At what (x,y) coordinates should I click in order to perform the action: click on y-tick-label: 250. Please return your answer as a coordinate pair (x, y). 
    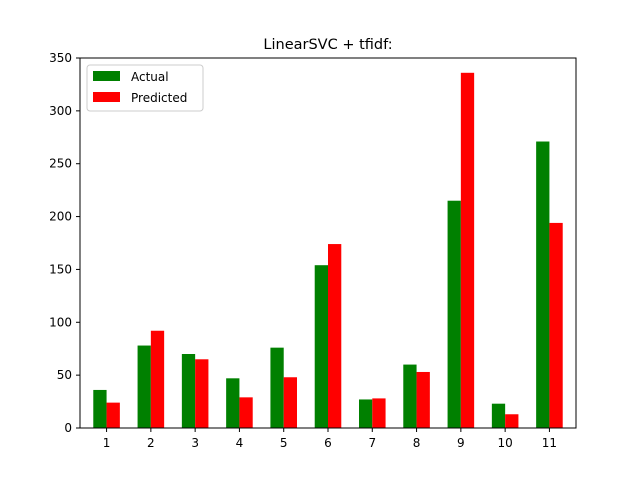
    Looking at the image, I should click on (60, 164).